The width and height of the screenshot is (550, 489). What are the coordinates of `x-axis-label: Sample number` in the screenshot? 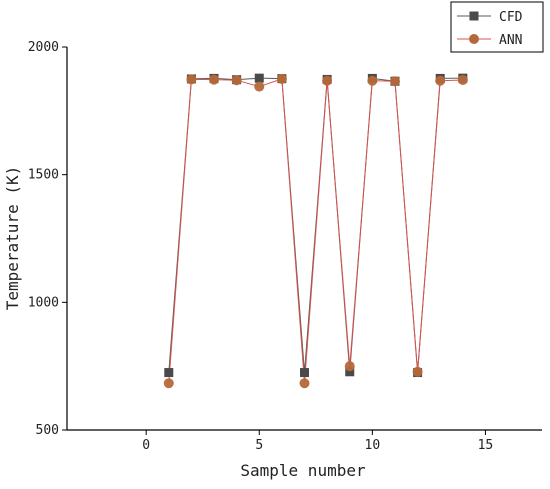 It's located at (303, 470).